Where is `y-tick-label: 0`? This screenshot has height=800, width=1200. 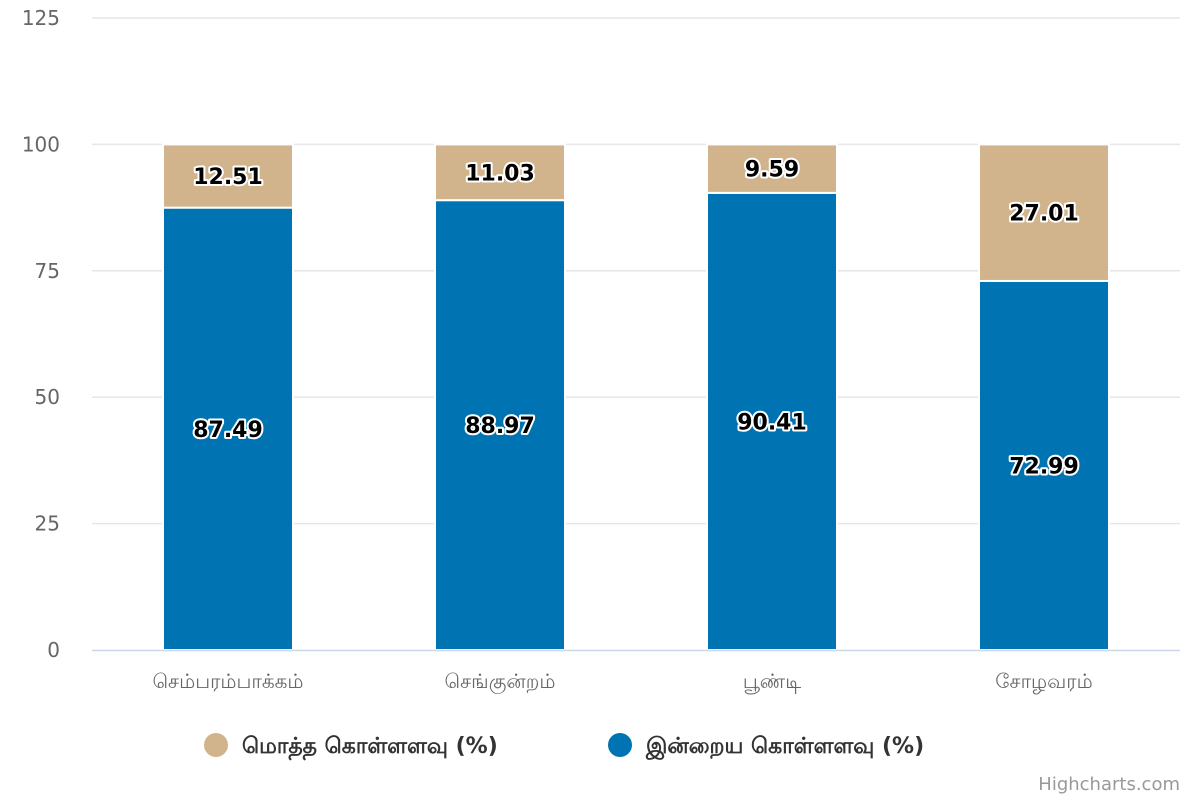 y-tick-label: 0 is located at coordinates (53, 650).